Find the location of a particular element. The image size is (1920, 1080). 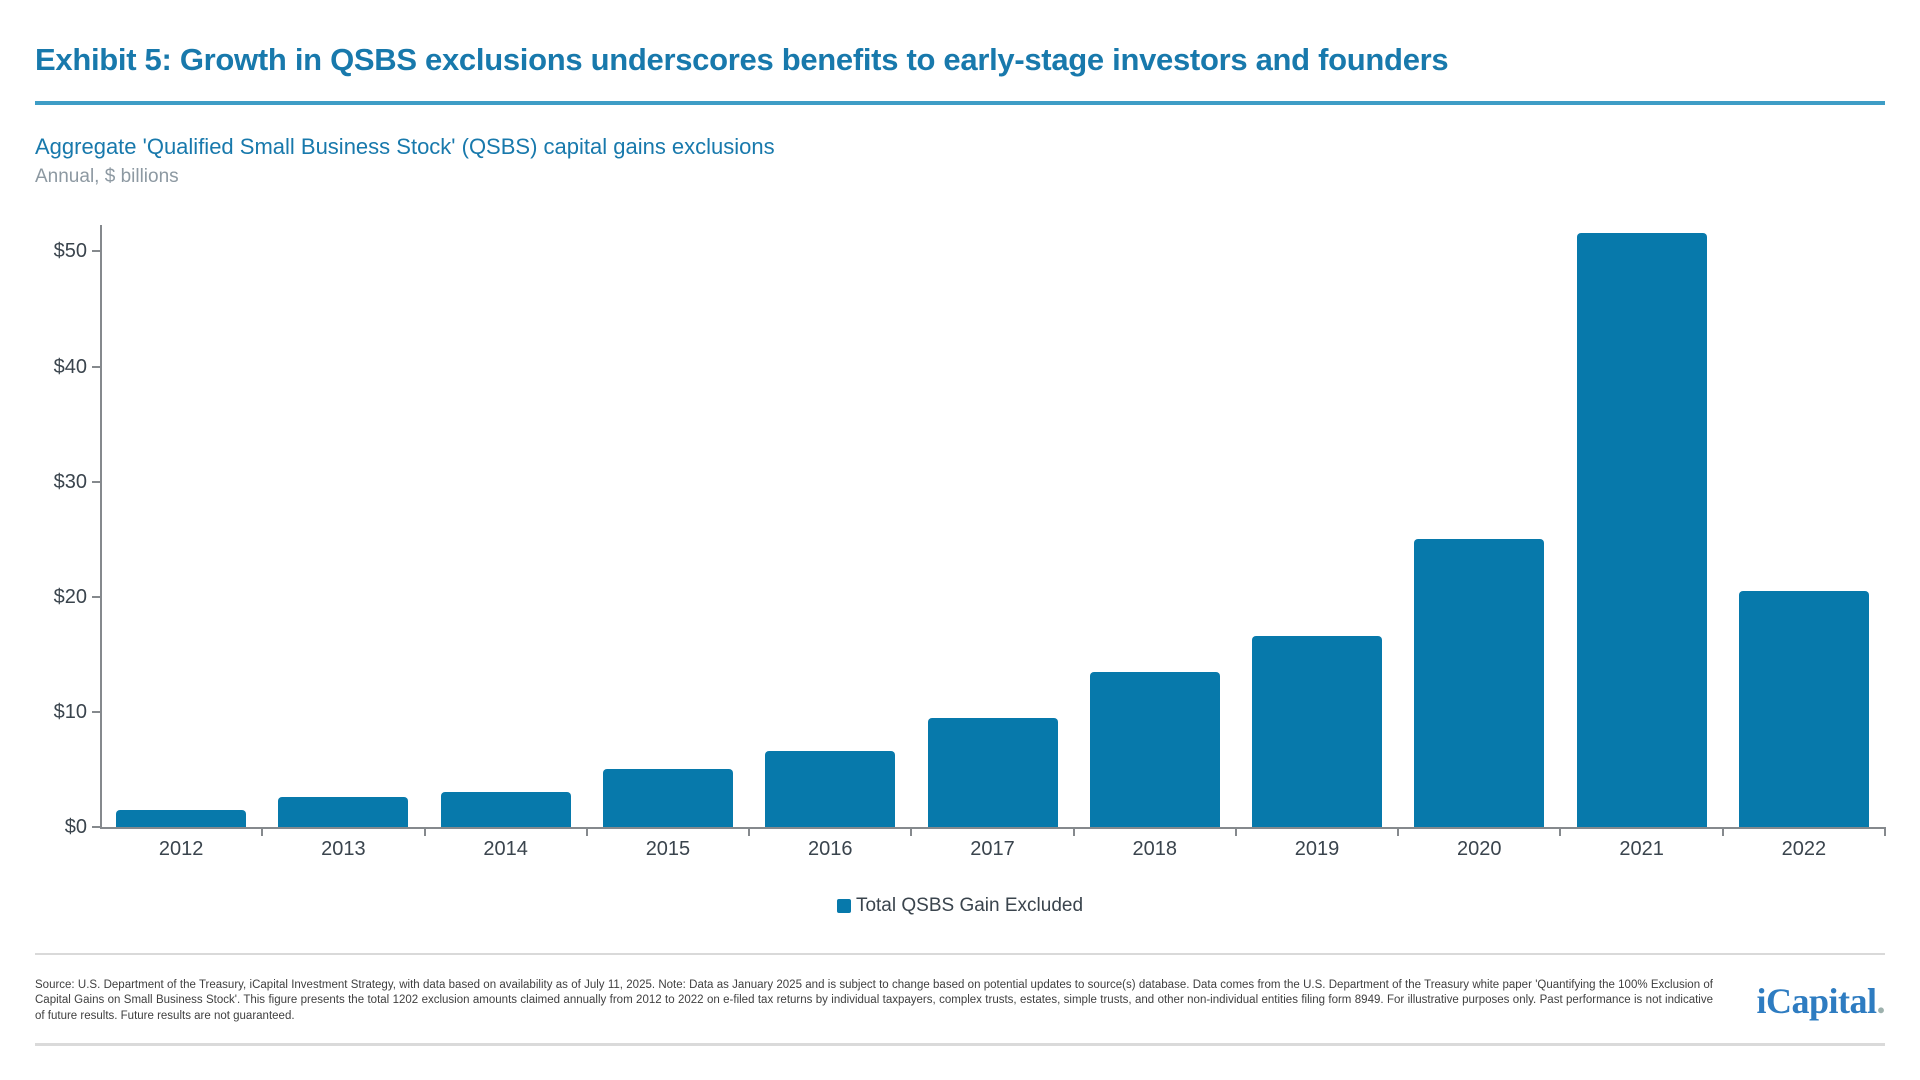

x-axis-line is located at coordinates (992, 828).